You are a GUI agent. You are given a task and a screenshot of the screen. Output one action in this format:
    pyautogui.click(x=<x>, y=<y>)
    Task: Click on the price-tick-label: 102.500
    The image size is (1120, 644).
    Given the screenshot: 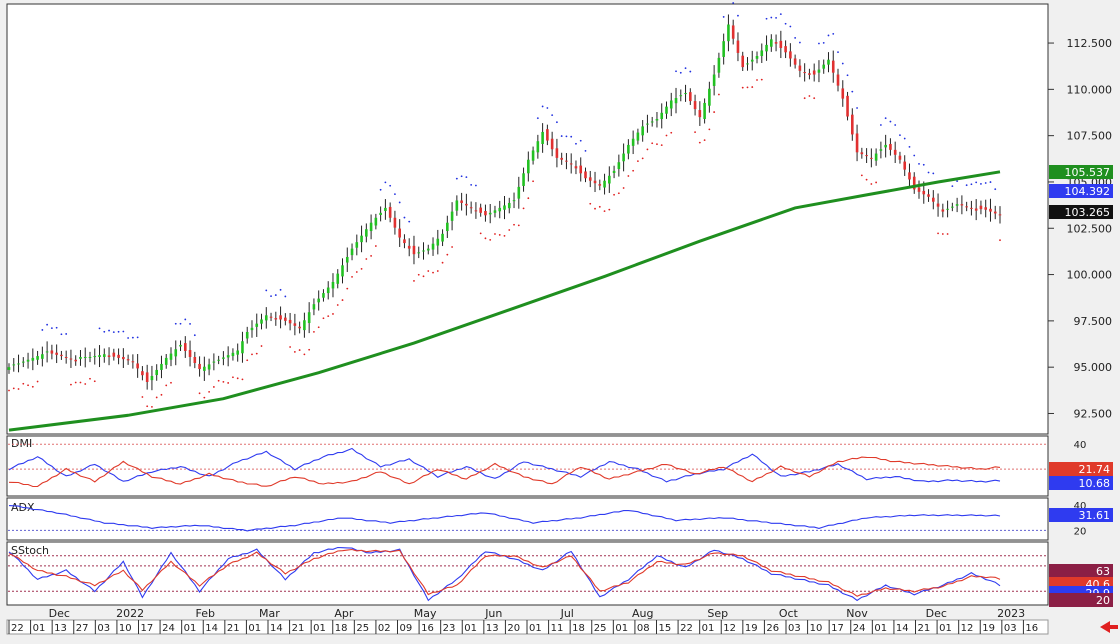 What is the action you would take?
    pyautogui.click(x=1090, y=228)
    